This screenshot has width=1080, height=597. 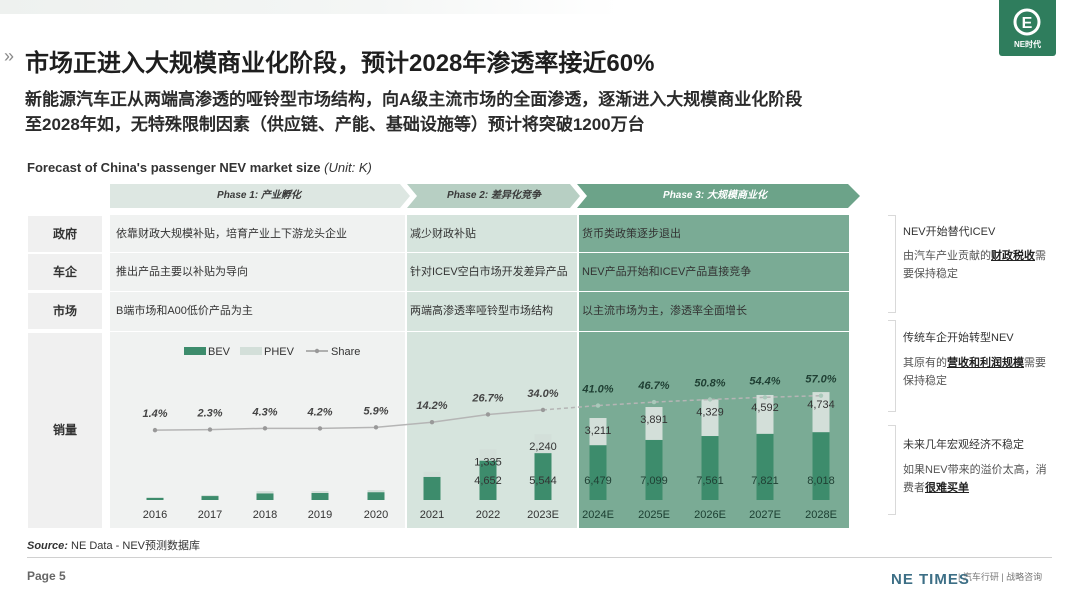 I want to click on share-line-forecast, so click(x=682, y=402).